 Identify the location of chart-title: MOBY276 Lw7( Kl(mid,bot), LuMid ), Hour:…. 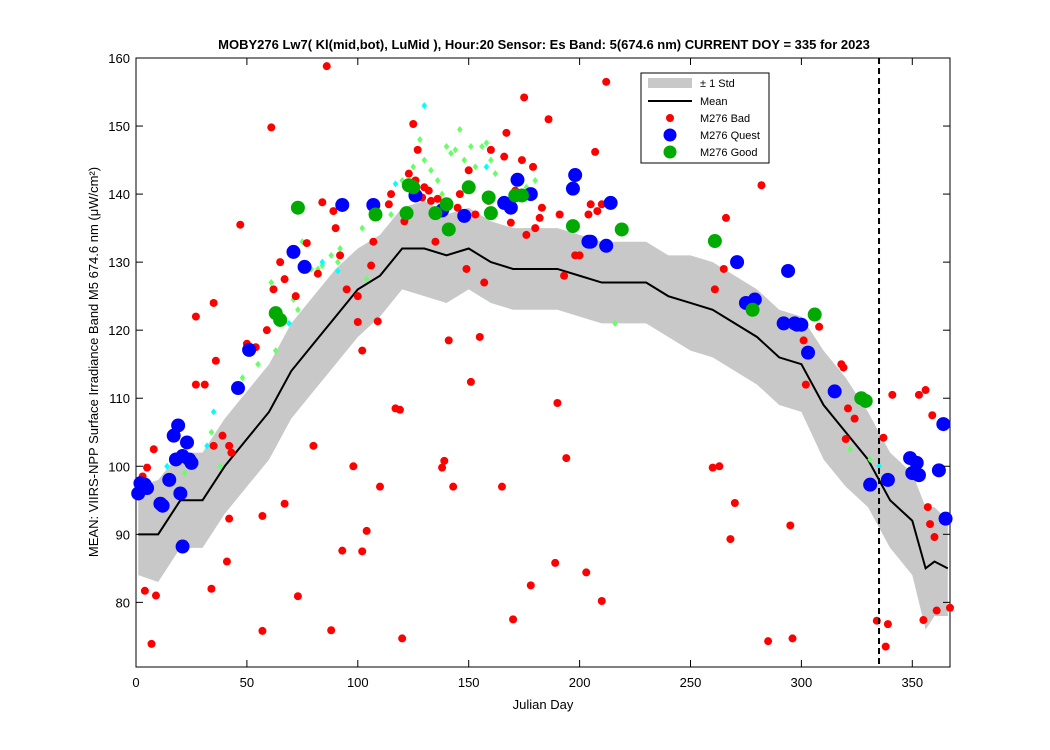
(544, 44).